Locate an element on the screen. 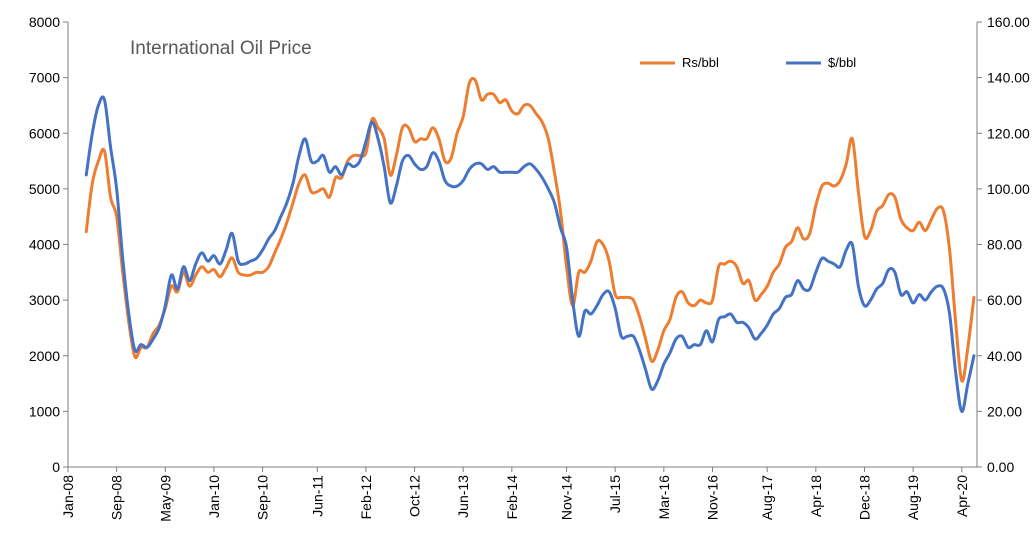  left-tick-label: 8000 is located at coordinates (44, 22).